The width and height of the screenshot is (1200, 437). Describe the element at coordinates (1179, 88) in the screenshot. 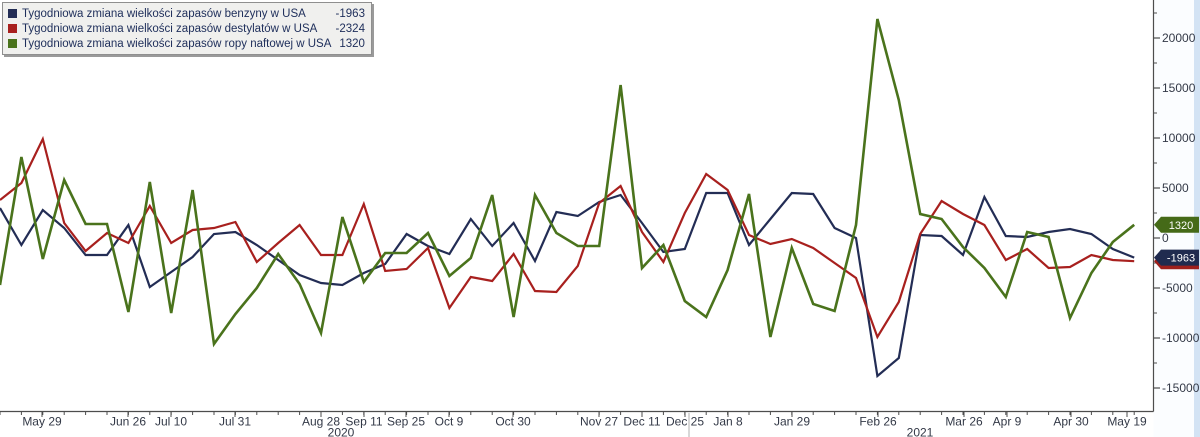

I see `y-axis-tick-label: 15000` at that location.